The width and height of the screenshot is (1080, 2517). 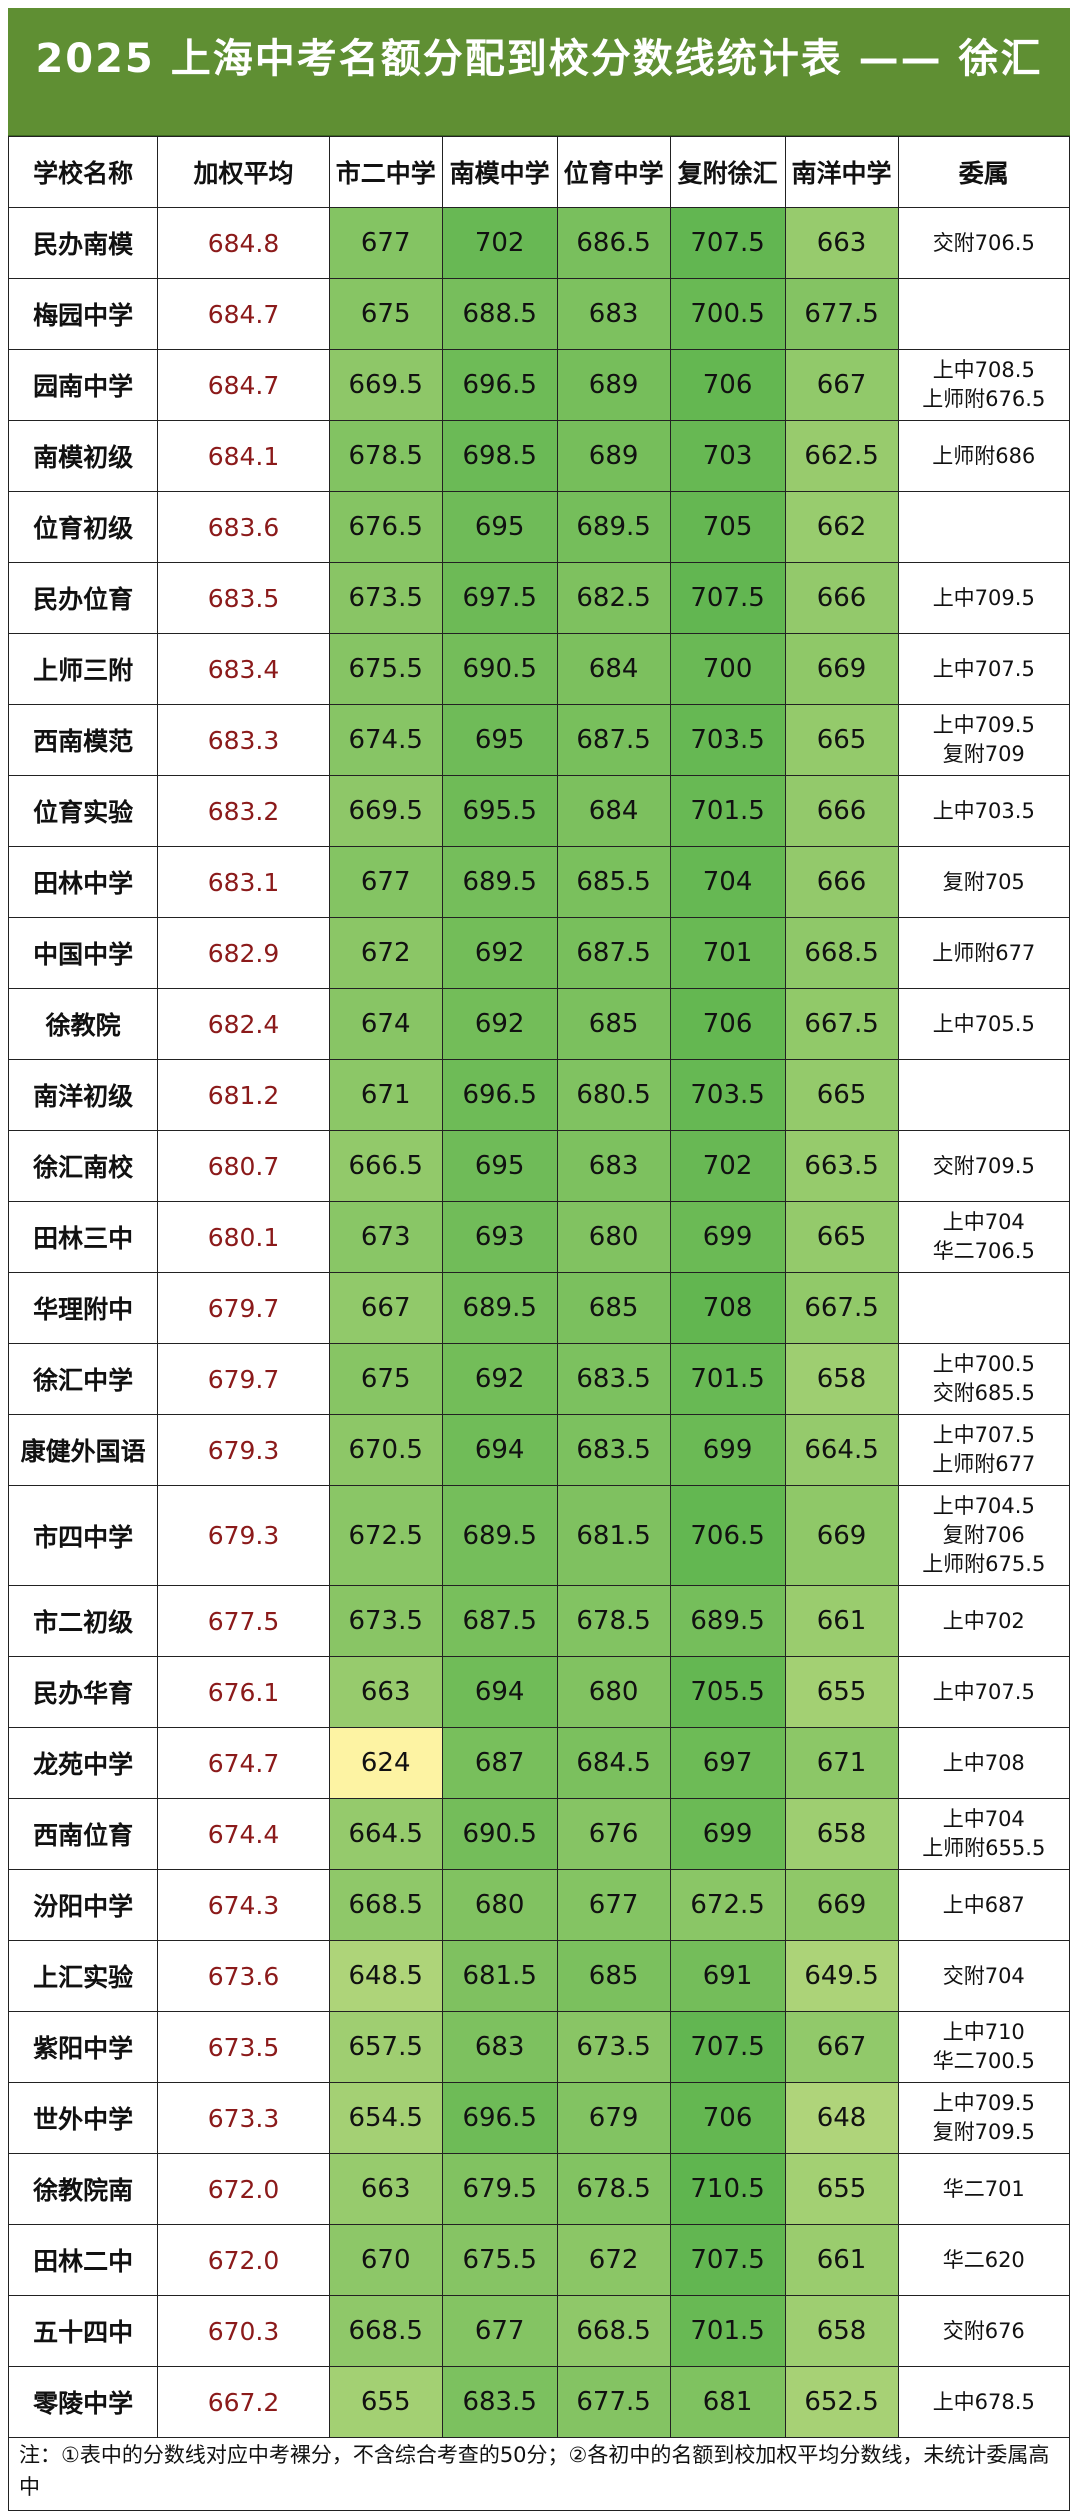 What do you see at coordinates (727, 1166) in the screenshot?
I see `score-cell: 702` at bounding box center [727, 1166].